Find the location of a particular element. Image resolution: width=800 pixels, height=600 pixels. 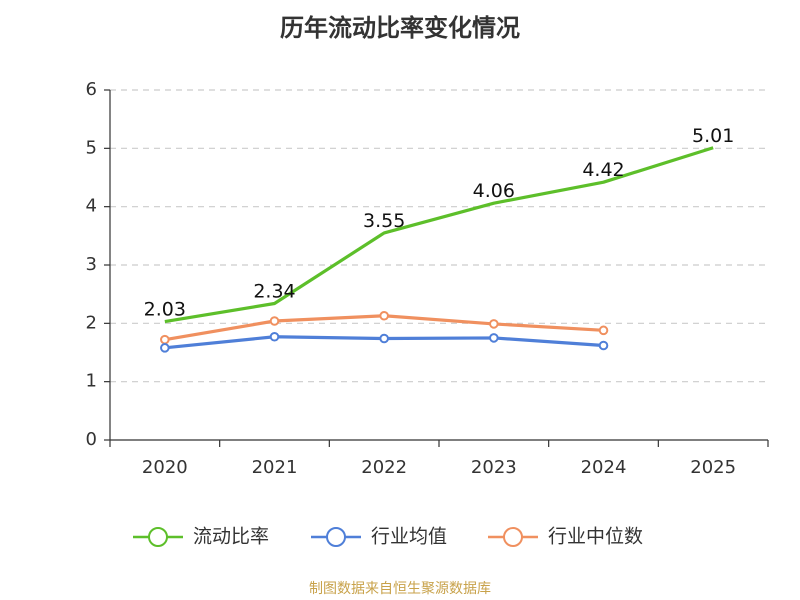

y-tick-label: 1 is located at coordinates (91, 381).